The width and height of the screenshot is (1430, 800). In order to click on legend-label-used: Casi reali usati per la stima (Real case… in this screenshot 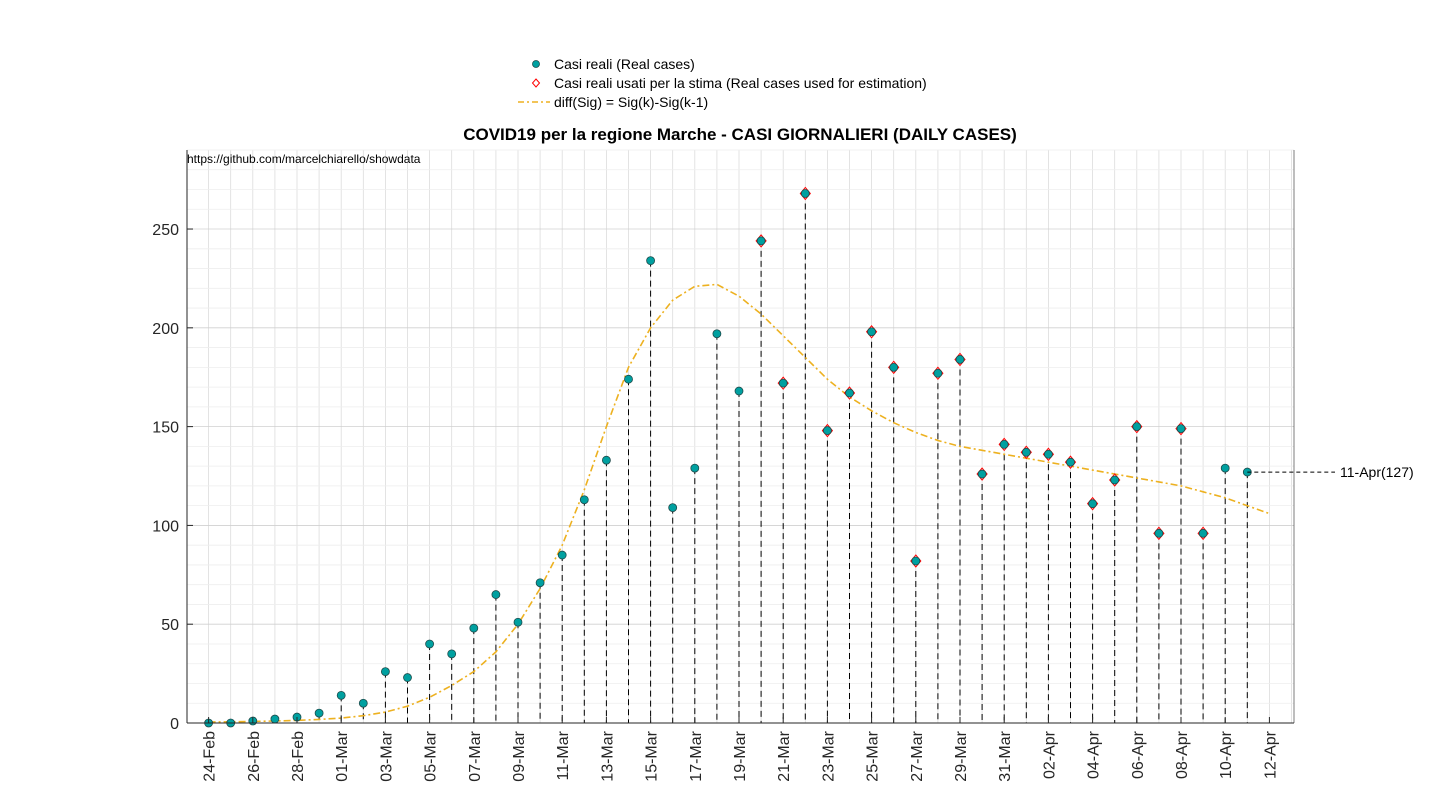, I will do `click(740, 83)`.